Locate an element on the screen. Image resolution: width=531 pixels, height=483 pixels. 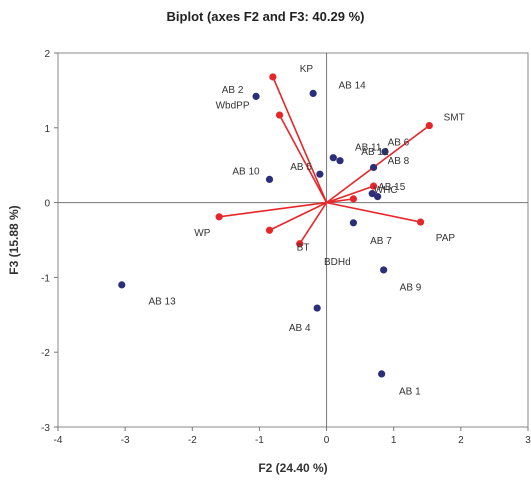
point-label-smt: SMT is located at coordinates (454, 118).